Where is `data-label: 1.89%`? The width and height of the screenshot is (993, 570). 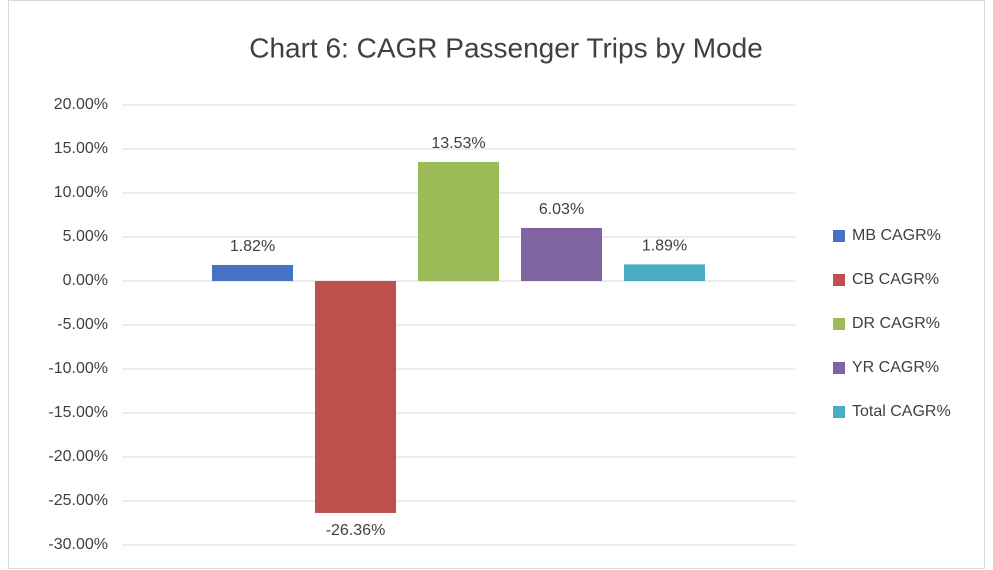
data-label: 1.89% is located at coordinates (664, 246).